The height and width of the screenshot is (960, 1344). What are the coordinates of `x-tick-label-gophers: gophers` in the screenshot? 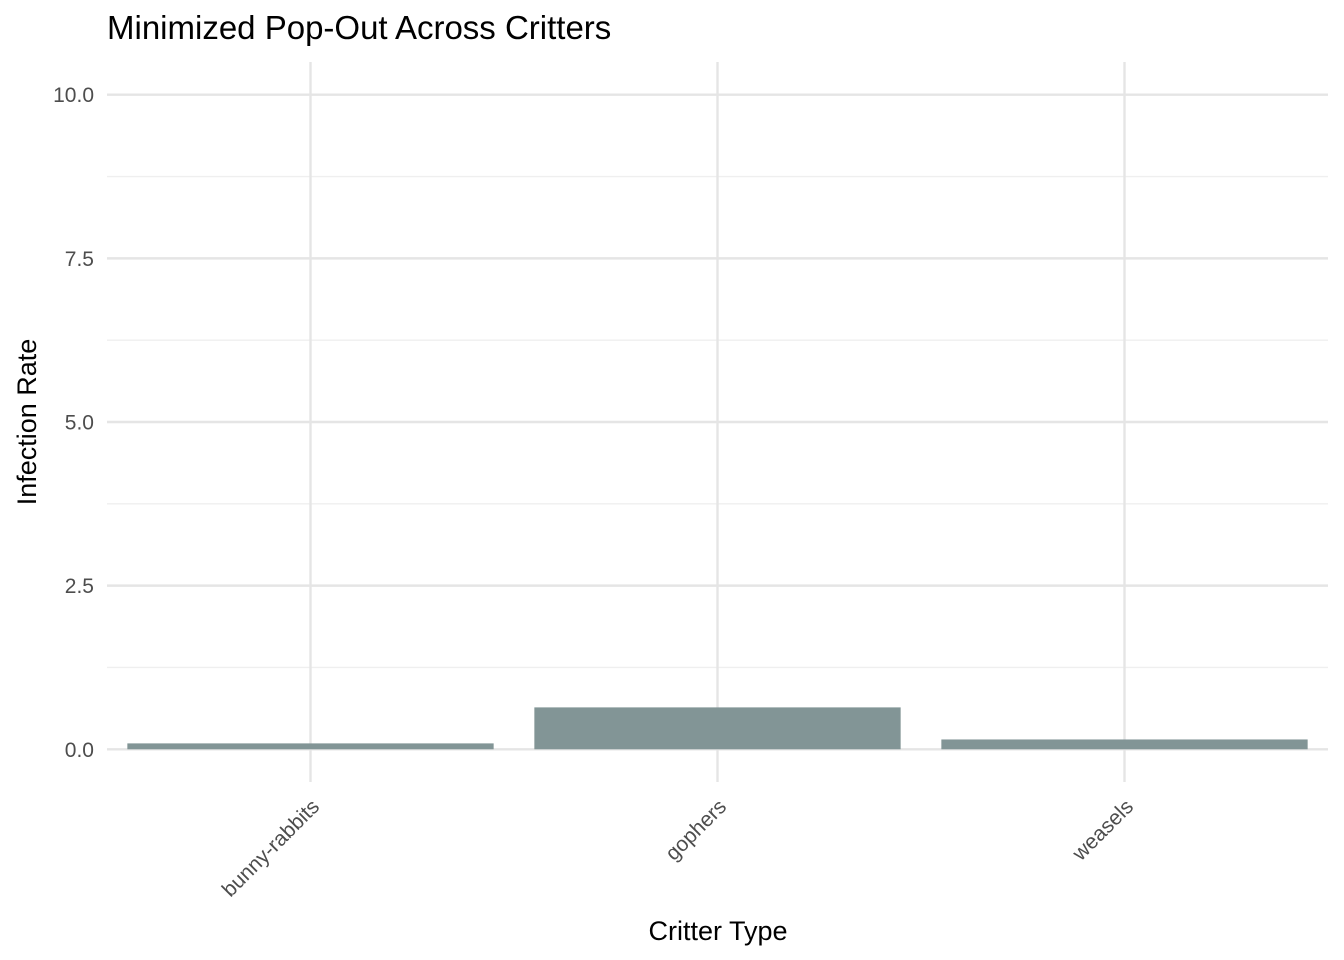 It's located at (696, 830).